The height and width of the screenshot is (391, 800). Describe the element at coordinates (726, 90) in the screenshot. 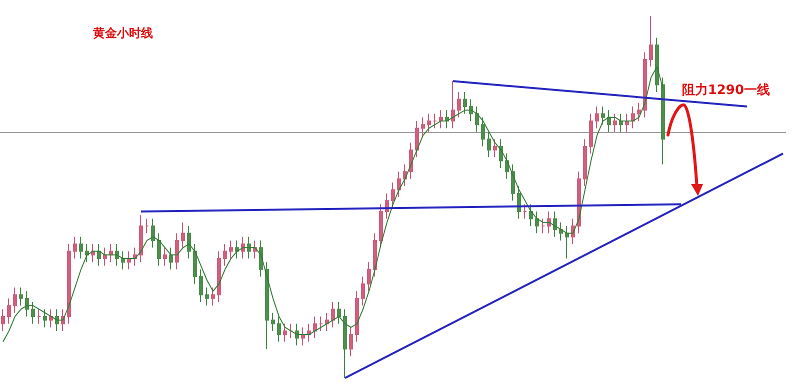

I see `annotation: 阻力1290一线` at that location.